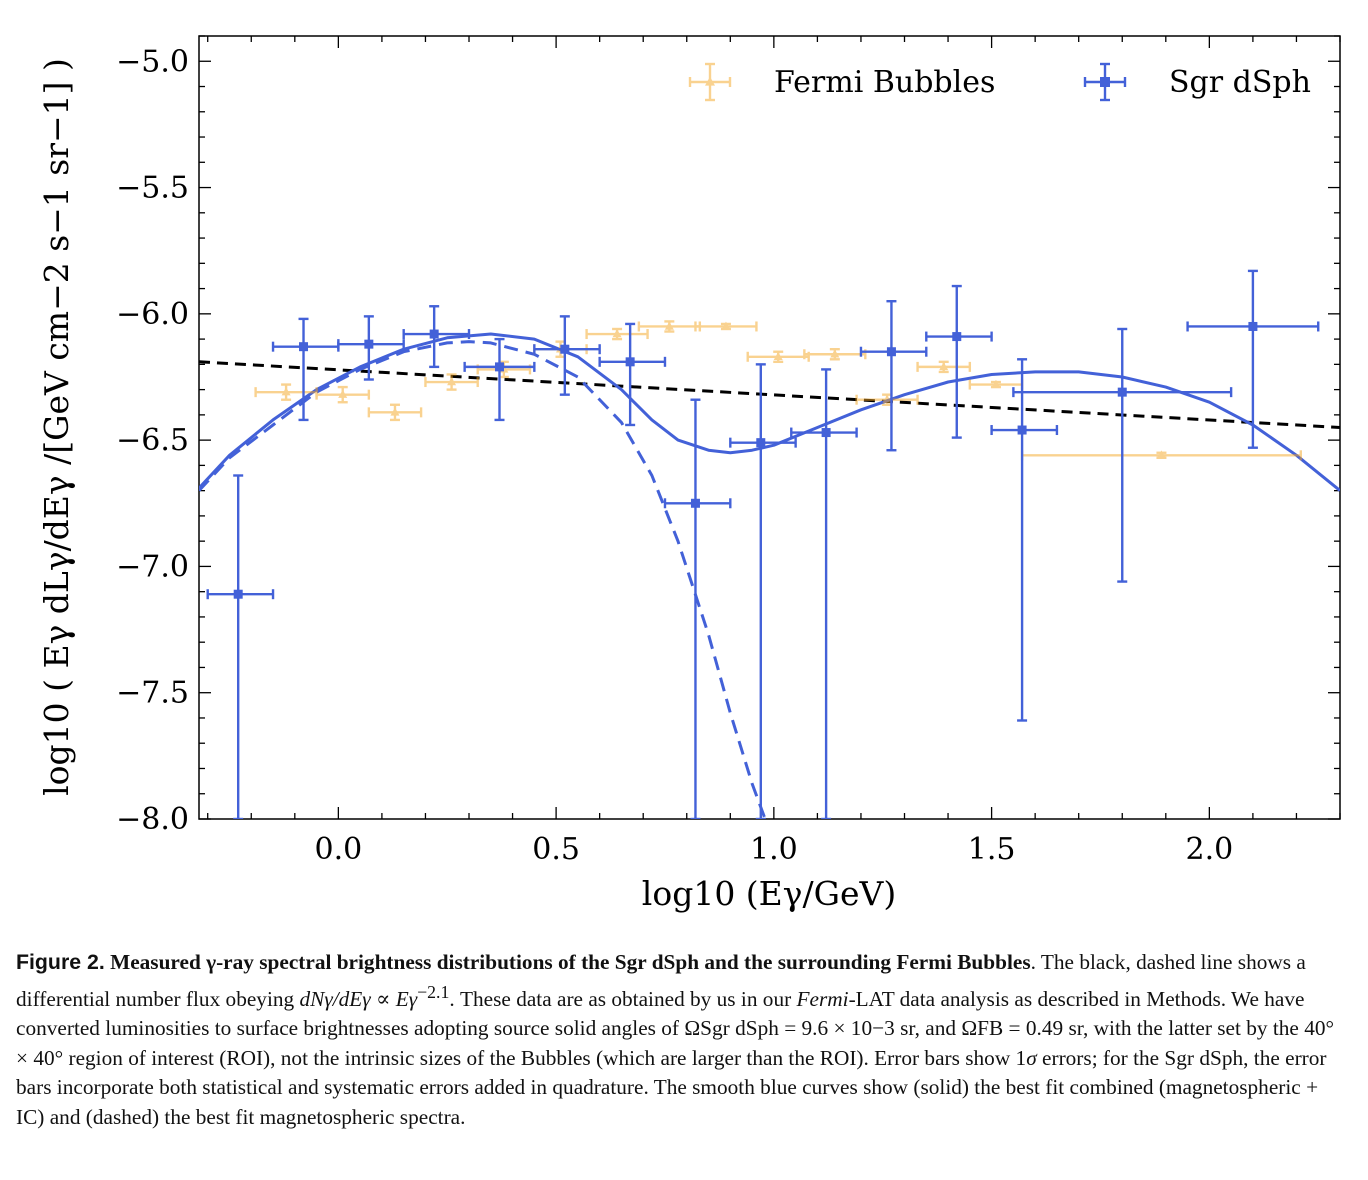  I want to click on fermi-bubbles-series, so click(778, 390).